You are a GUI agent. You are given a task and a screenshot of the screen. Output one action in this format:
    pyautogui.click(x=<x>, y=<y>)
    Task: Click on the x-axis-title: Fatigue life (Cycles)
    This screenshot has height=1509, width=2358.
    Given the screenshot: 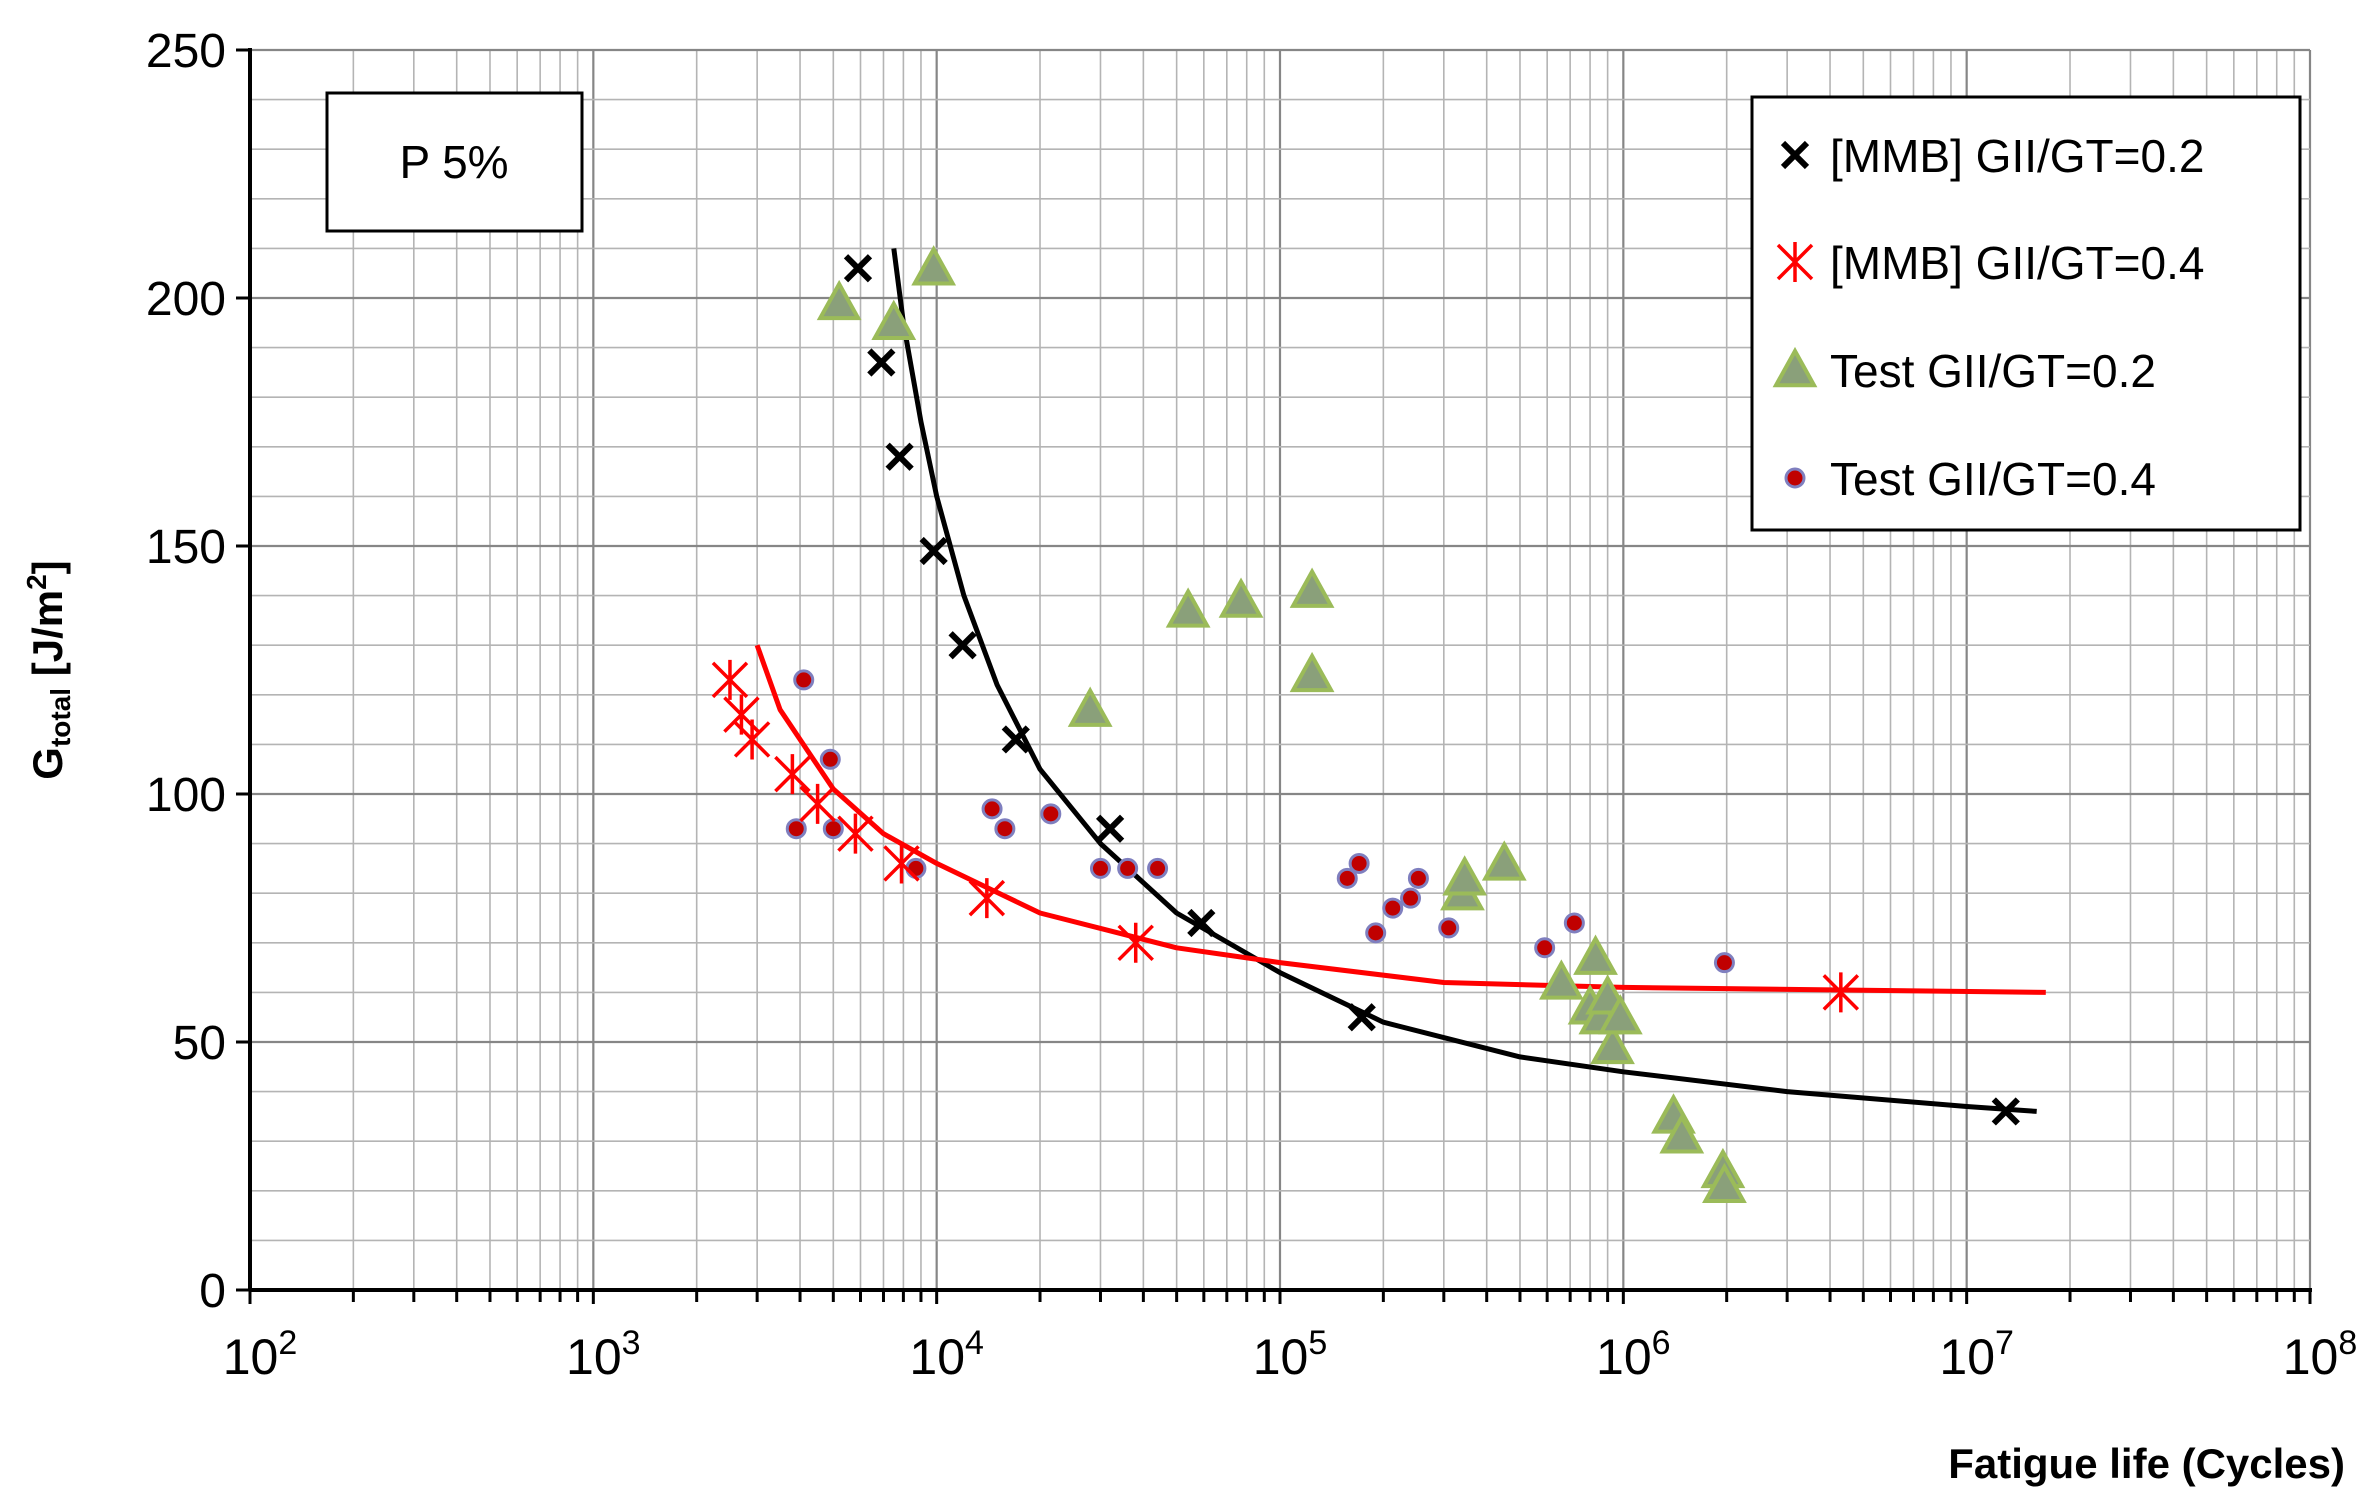 What is the action you would take?
    pyautogui.click(x=2146, y=1463)
    